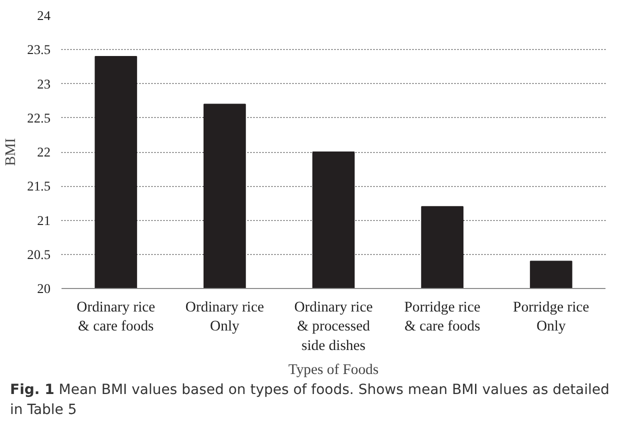  I want to click on y-tick-label: 20.5, so click(39, 254).